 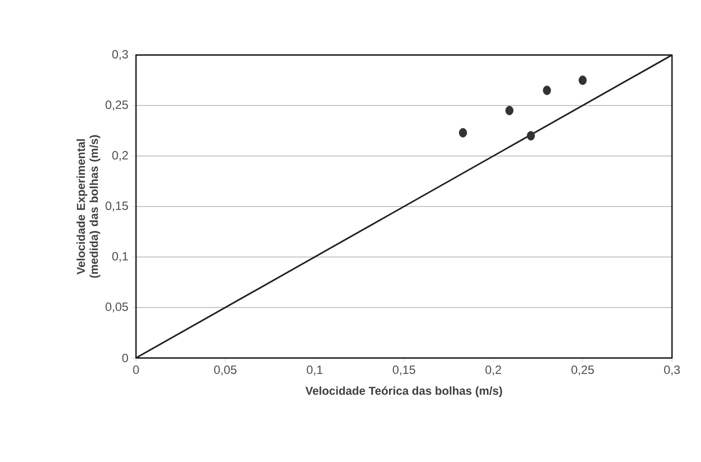 I want to click on y-tick-label: 0,1, so click(x=120, y=257).